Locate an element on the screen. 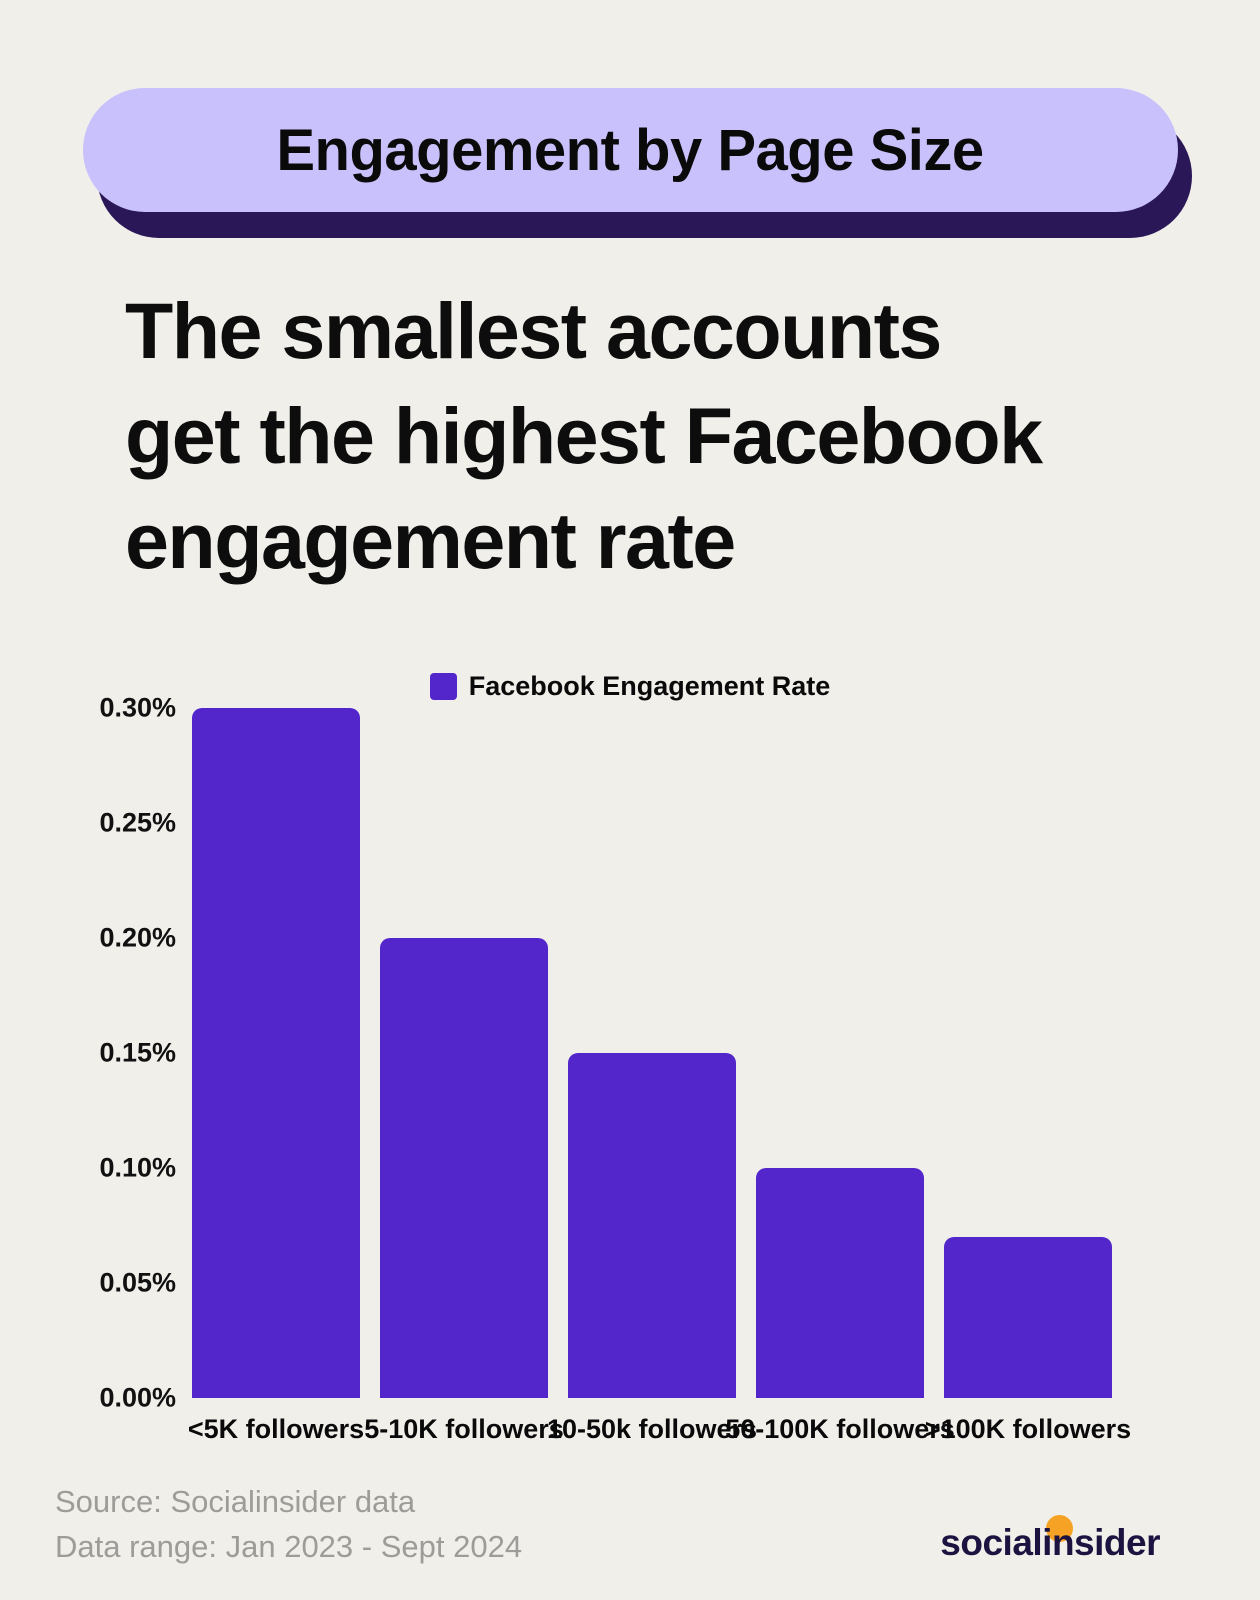  x-category-label: >100K followers is located at coordinates (1028, 1429).